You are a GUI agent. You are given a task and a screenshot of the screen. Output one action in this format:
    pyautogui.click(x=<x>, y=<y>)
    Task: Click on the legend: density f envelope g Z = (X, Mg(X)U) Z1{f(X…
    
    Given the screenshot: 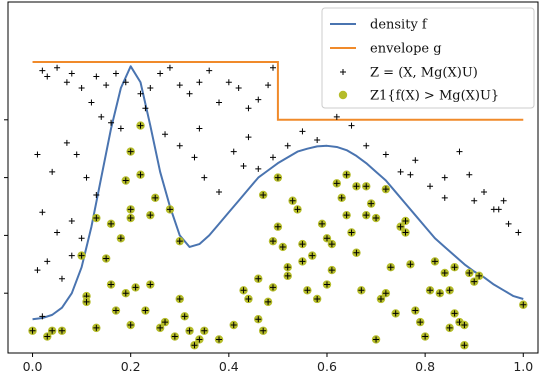 What is the action you would take?
    pyautogui.click(x=428, y=58)
    